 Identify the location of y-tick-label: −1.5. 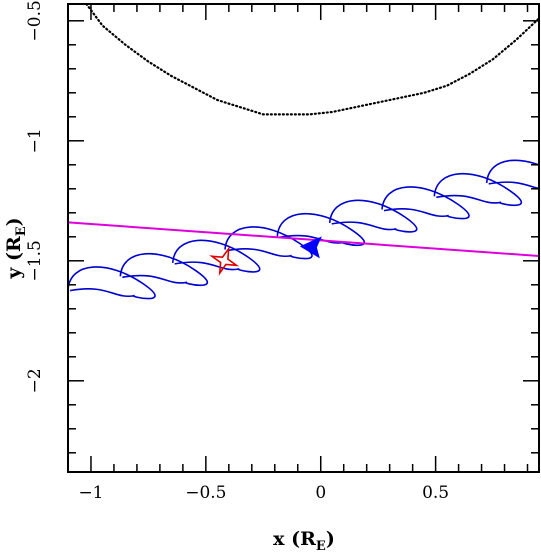
(35, 260).